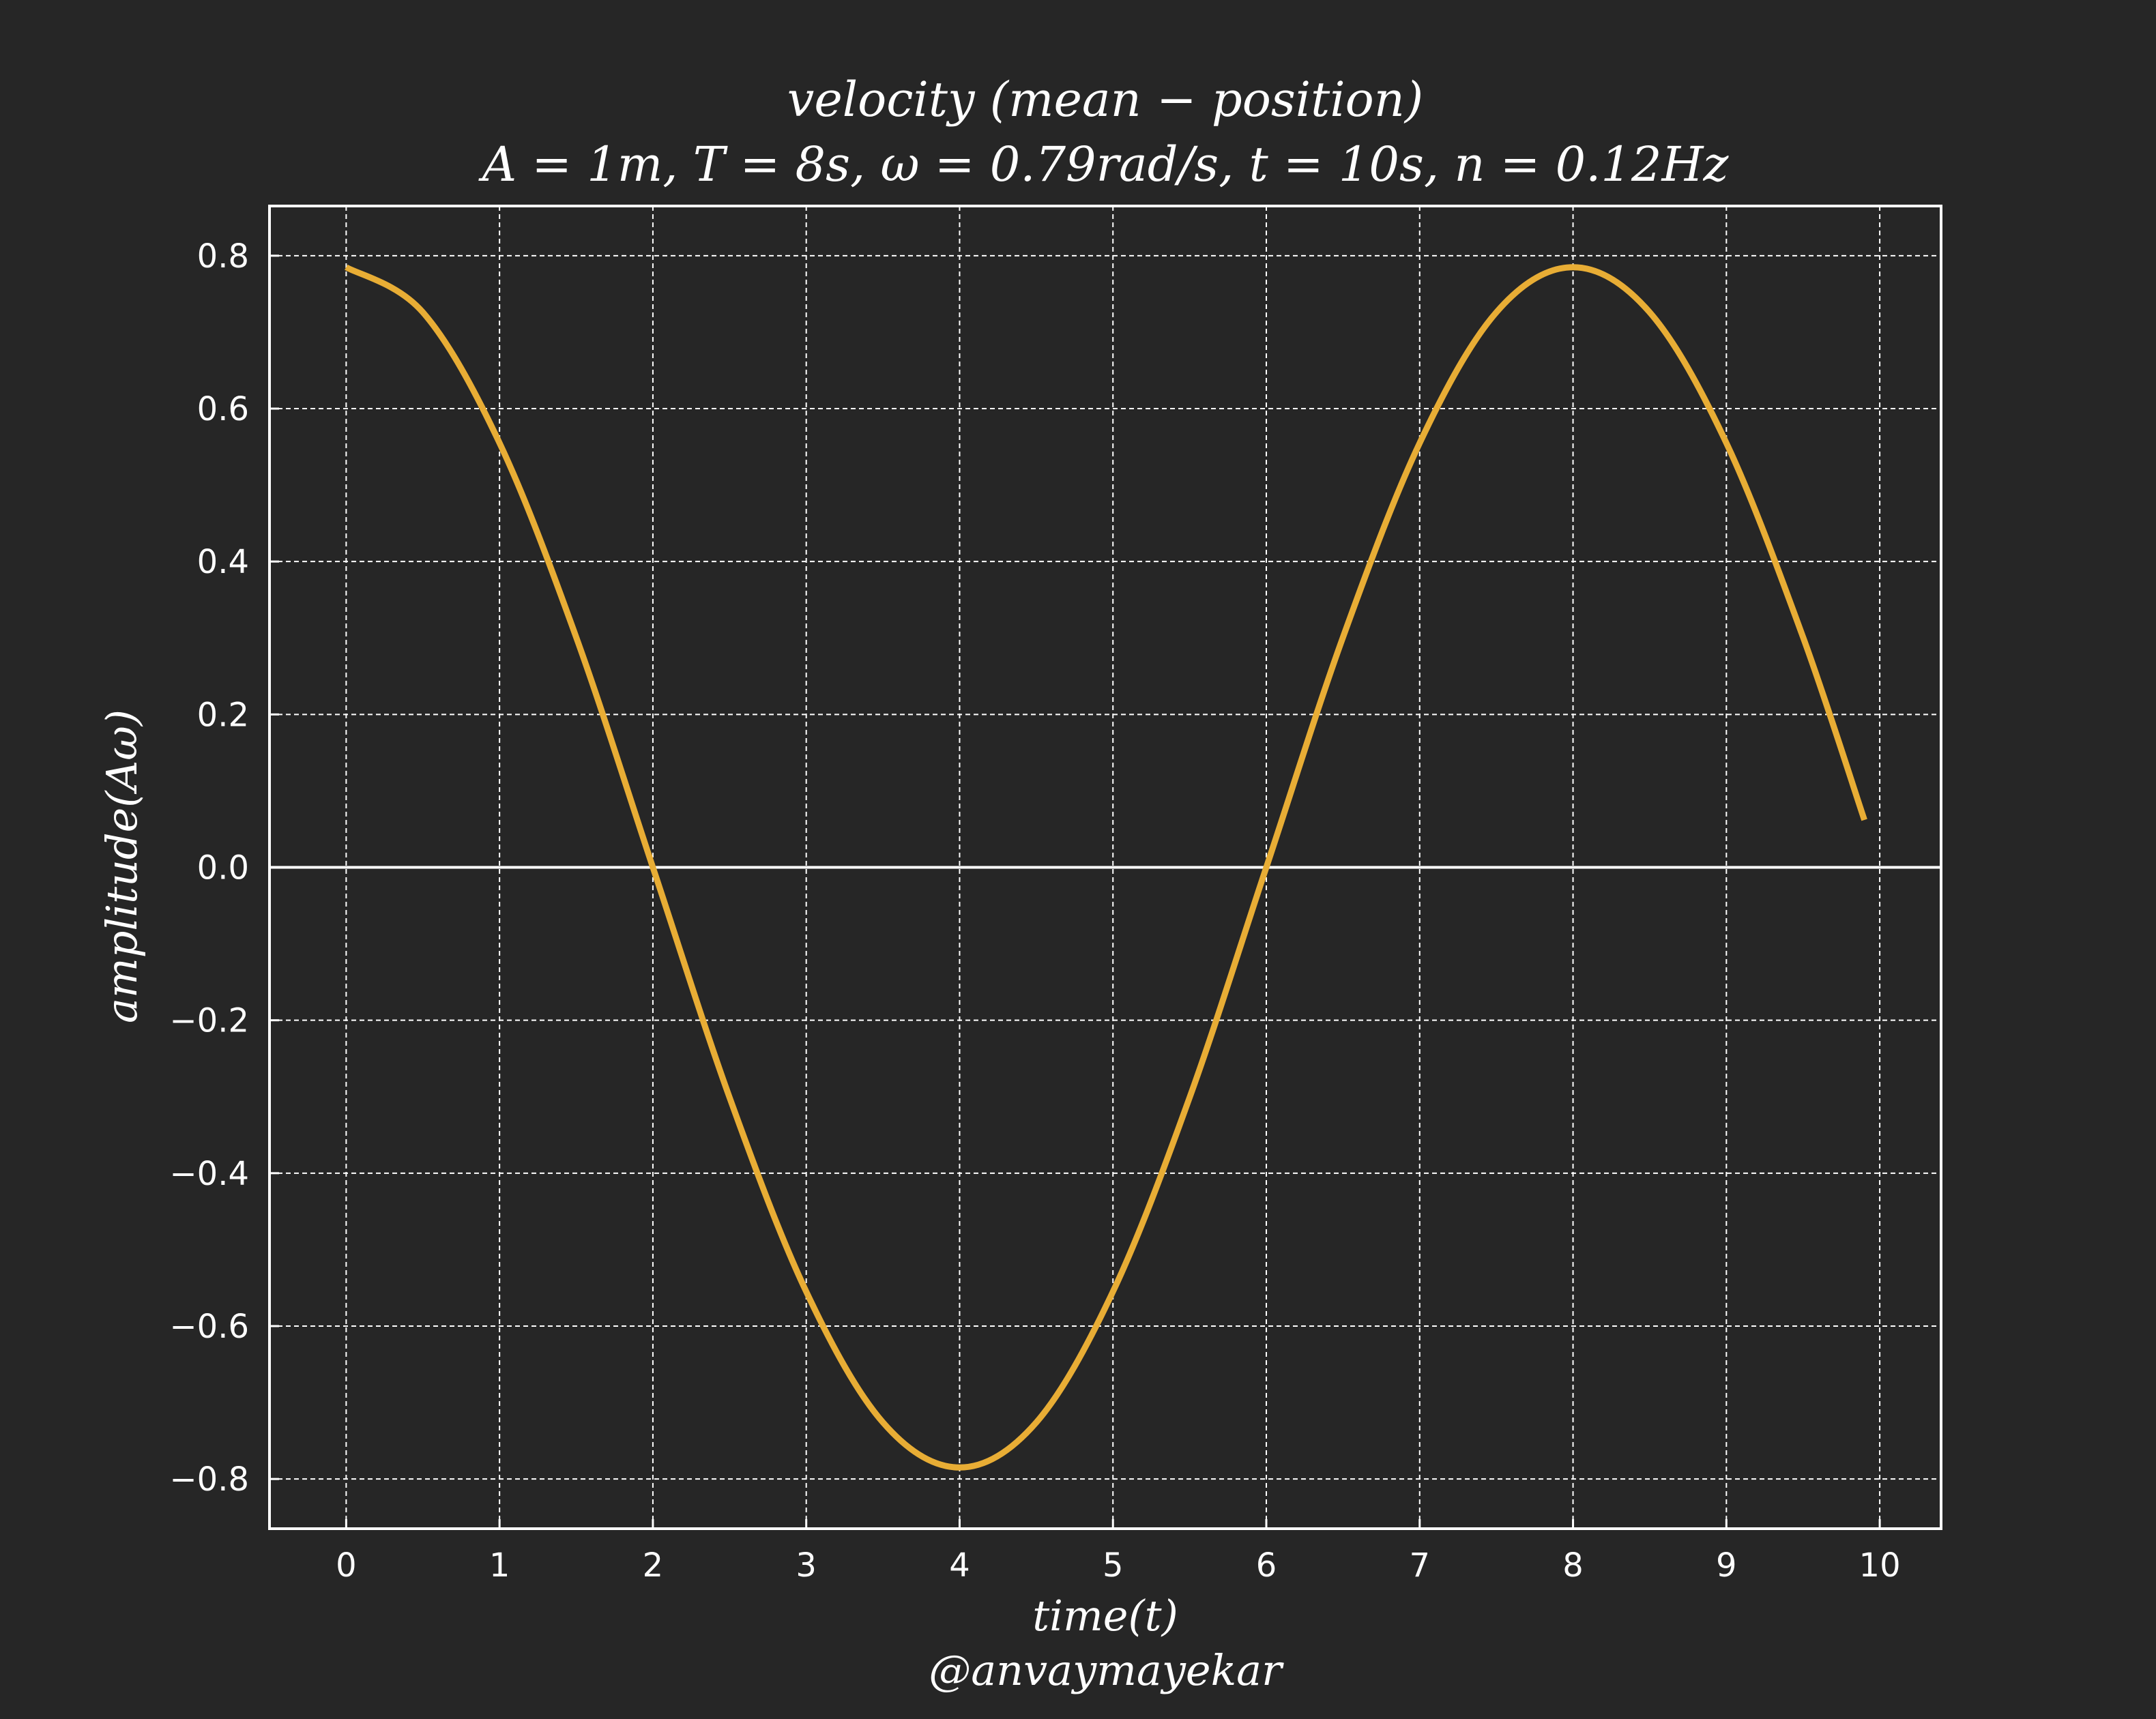 This screenshot has width=2156, height=1719. What do you see at coordinates (1573, 1566) in the screenshot?
I see `x-tick-label: 8` at bounding box center [1573, 1566].